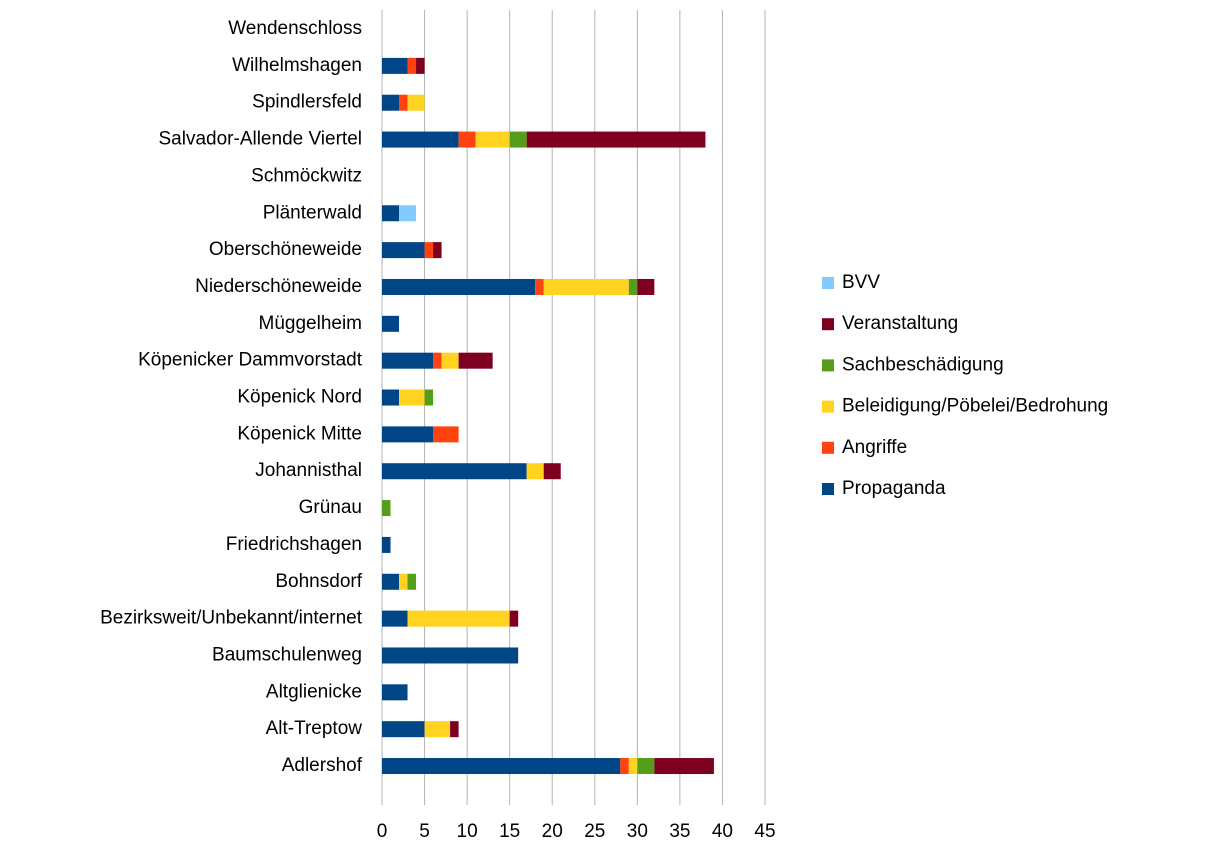 This screenshot has height=856, width=1217. What do you see at coordinates (382, 831) in the screenshot?
I see `x-tick-label: 0` at bounding box center [382, 831].